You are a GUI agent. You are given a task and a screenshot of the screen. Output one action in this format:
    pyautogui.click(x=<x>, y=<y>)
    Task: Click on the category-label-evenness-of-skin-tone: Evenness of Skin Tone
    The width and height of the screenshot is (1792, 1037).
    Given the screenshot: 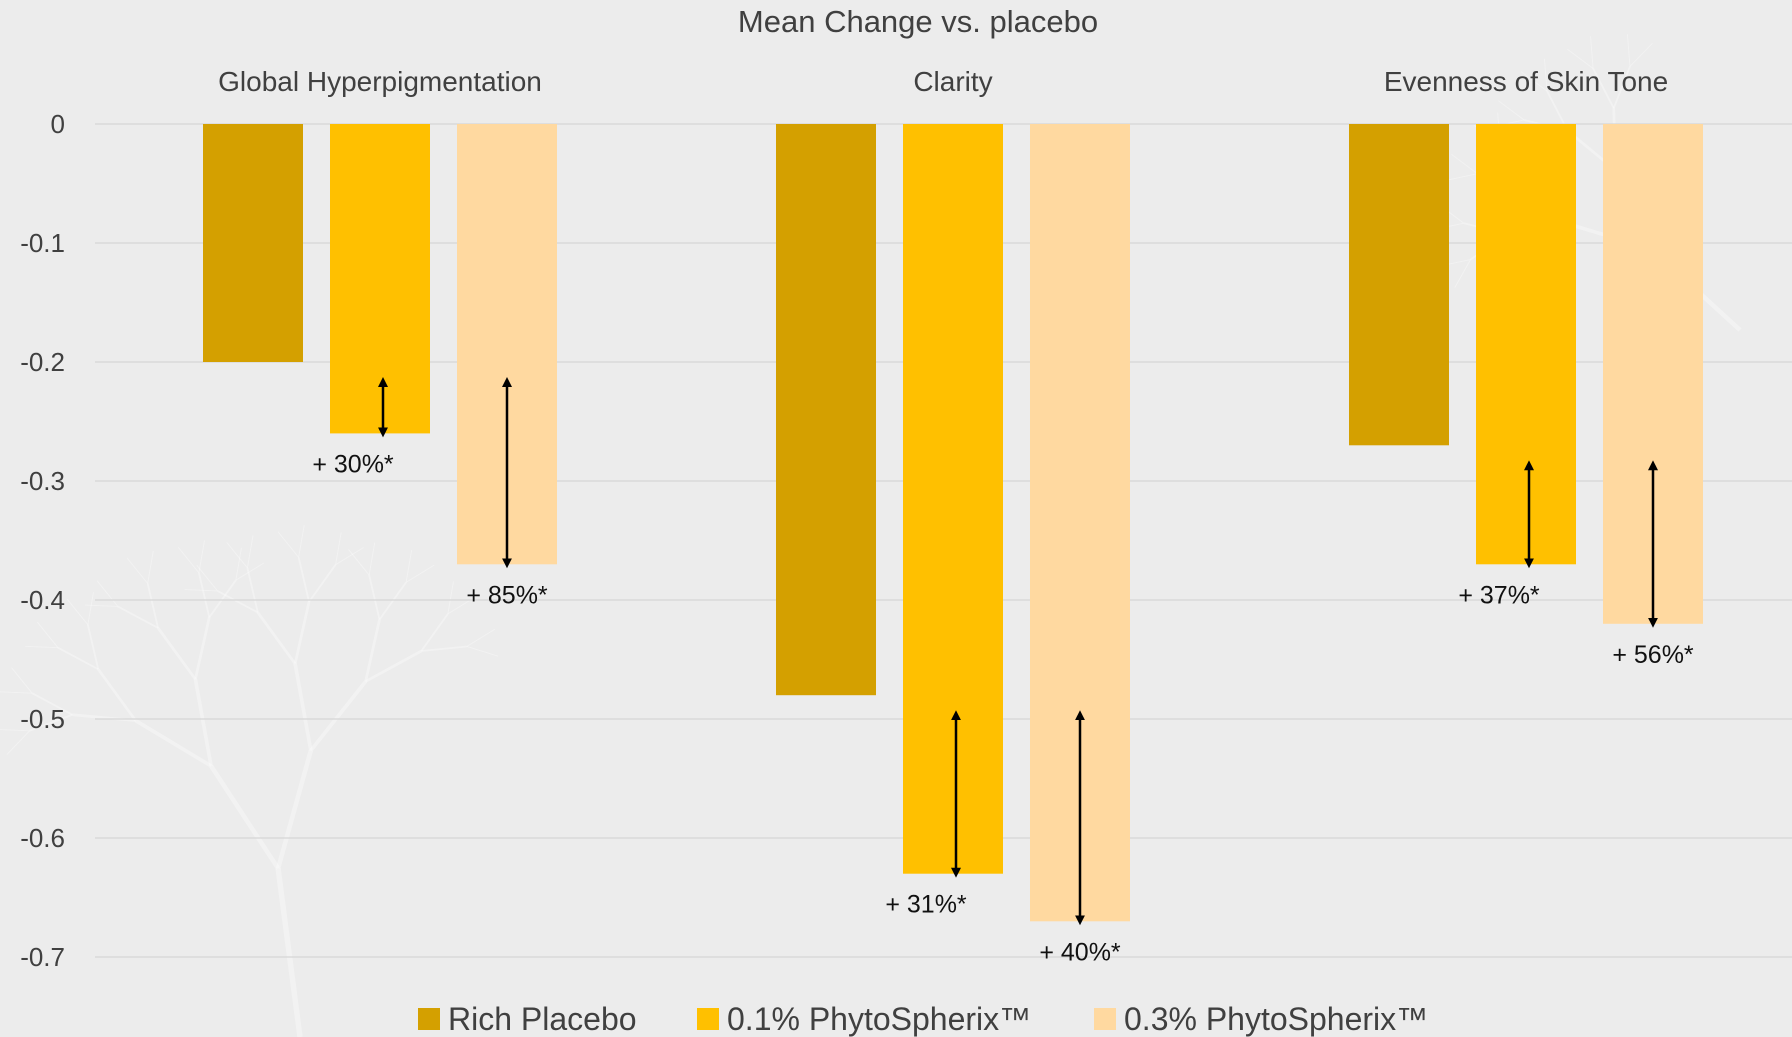 What is the action you would take?
    pyautogui.click(x=1526, y=81)
    